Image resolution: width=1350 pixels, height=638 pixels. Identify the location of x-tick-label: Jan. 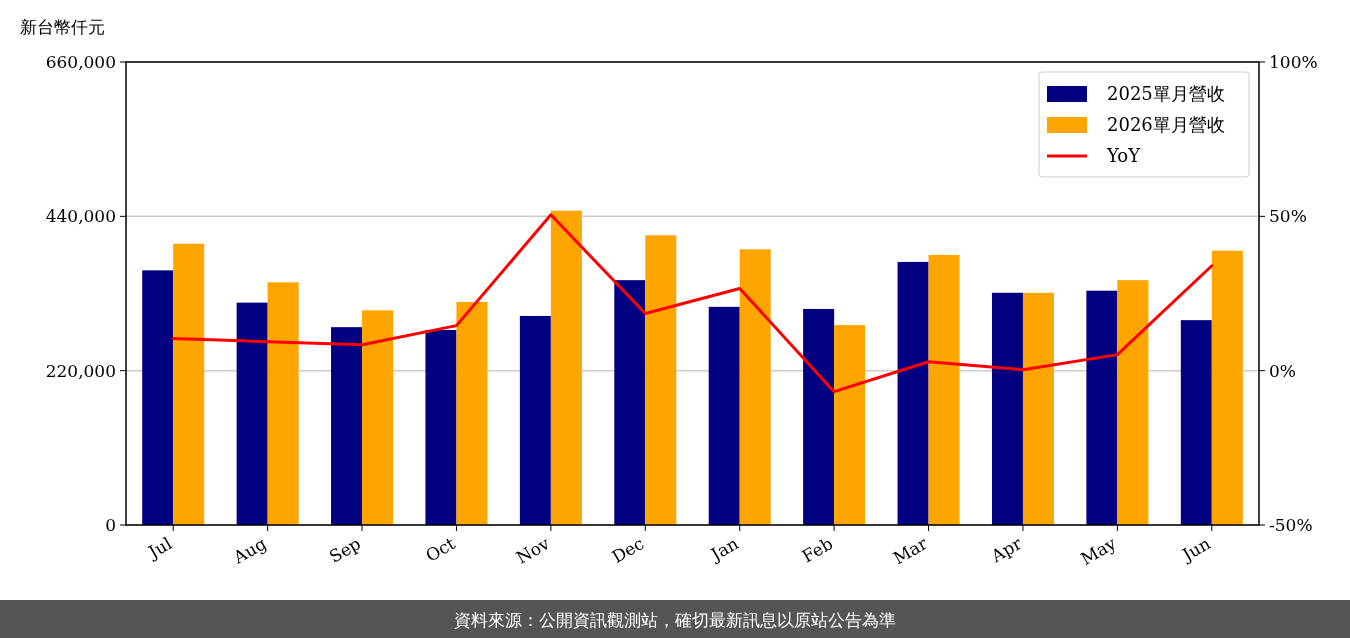
(723, 549).